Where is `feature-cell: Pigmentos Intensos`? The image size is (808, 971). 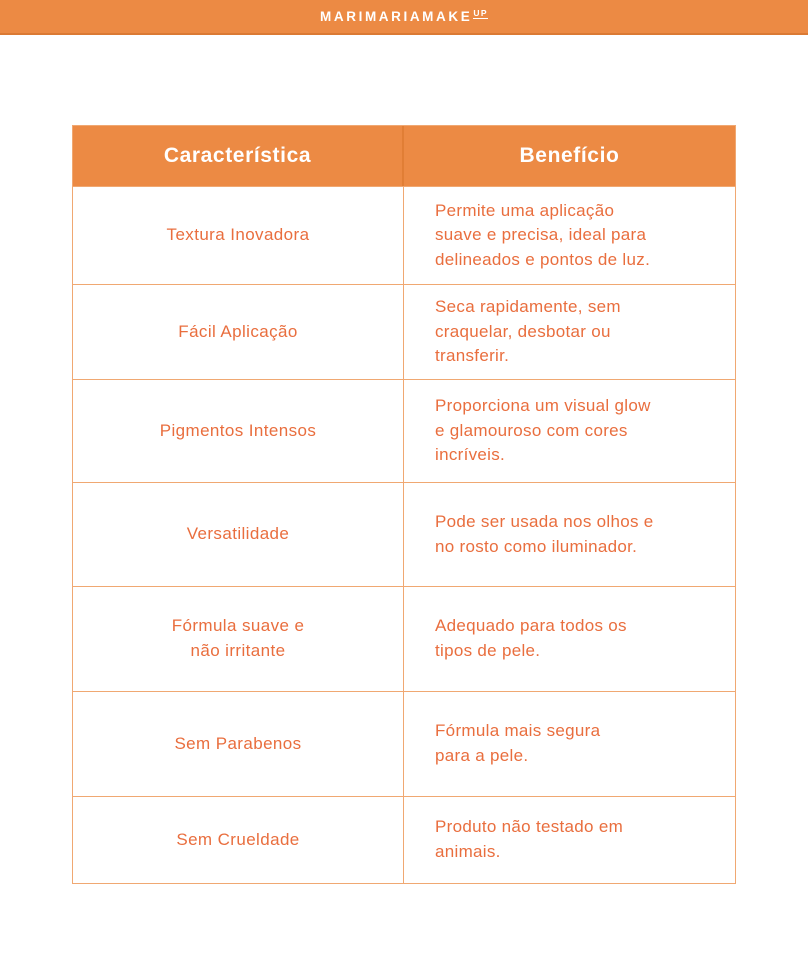 feature-cell: Pigmentos Intensos is located at coordinates (238, 431).